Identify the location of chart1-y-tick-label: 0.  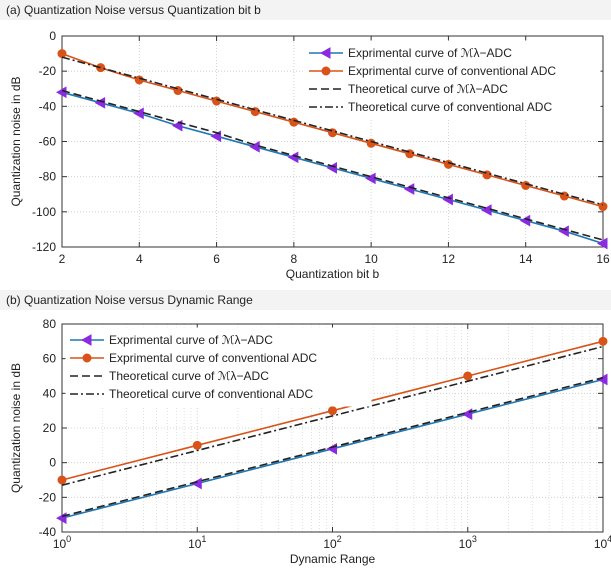
(52, 36).